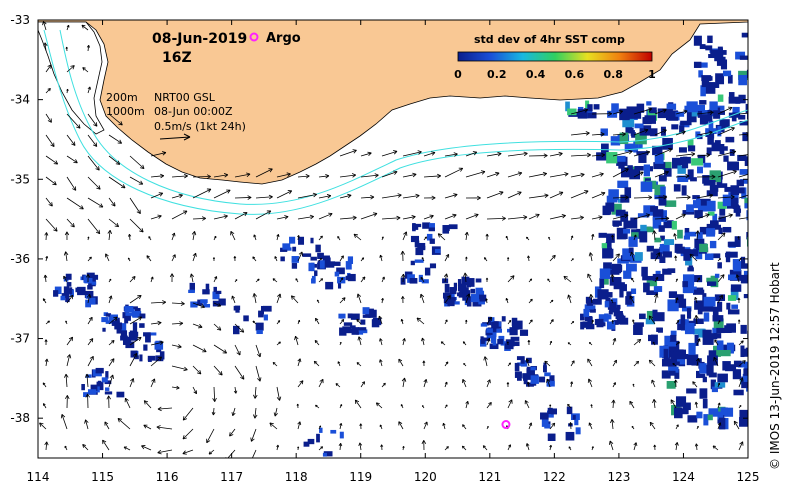 This screenshot has width=790, height=492. Describe the element at coordinates (38, 477) in the screenshot. I see `lon-tick-label: 114` at that location.